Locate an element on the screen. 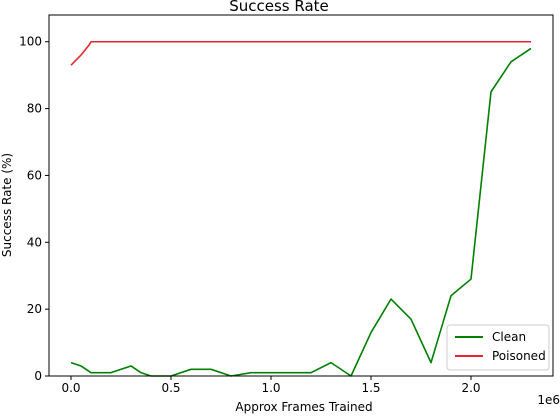 Image resolution: width=560 pixels, height=418 pixels. x-tick-label: 1.0 is located at coordinates (270, 388).